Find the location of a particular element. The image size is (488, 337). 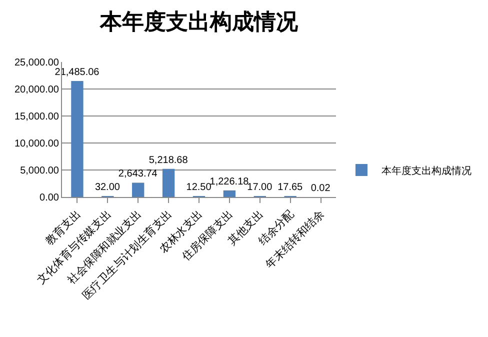

data-label: 17.00 is located at coordinates (260, 187).